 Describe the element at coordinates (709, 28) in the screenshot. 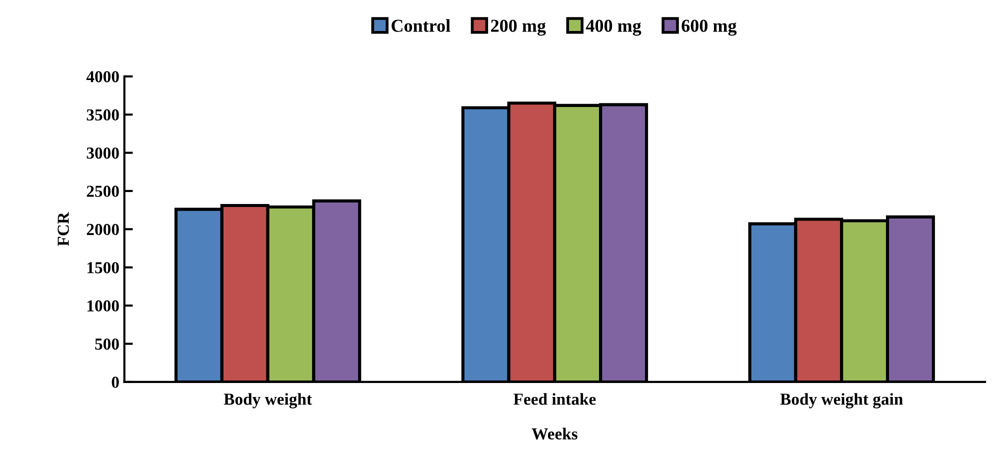

I see `legend-label: 600 mg` at that location.